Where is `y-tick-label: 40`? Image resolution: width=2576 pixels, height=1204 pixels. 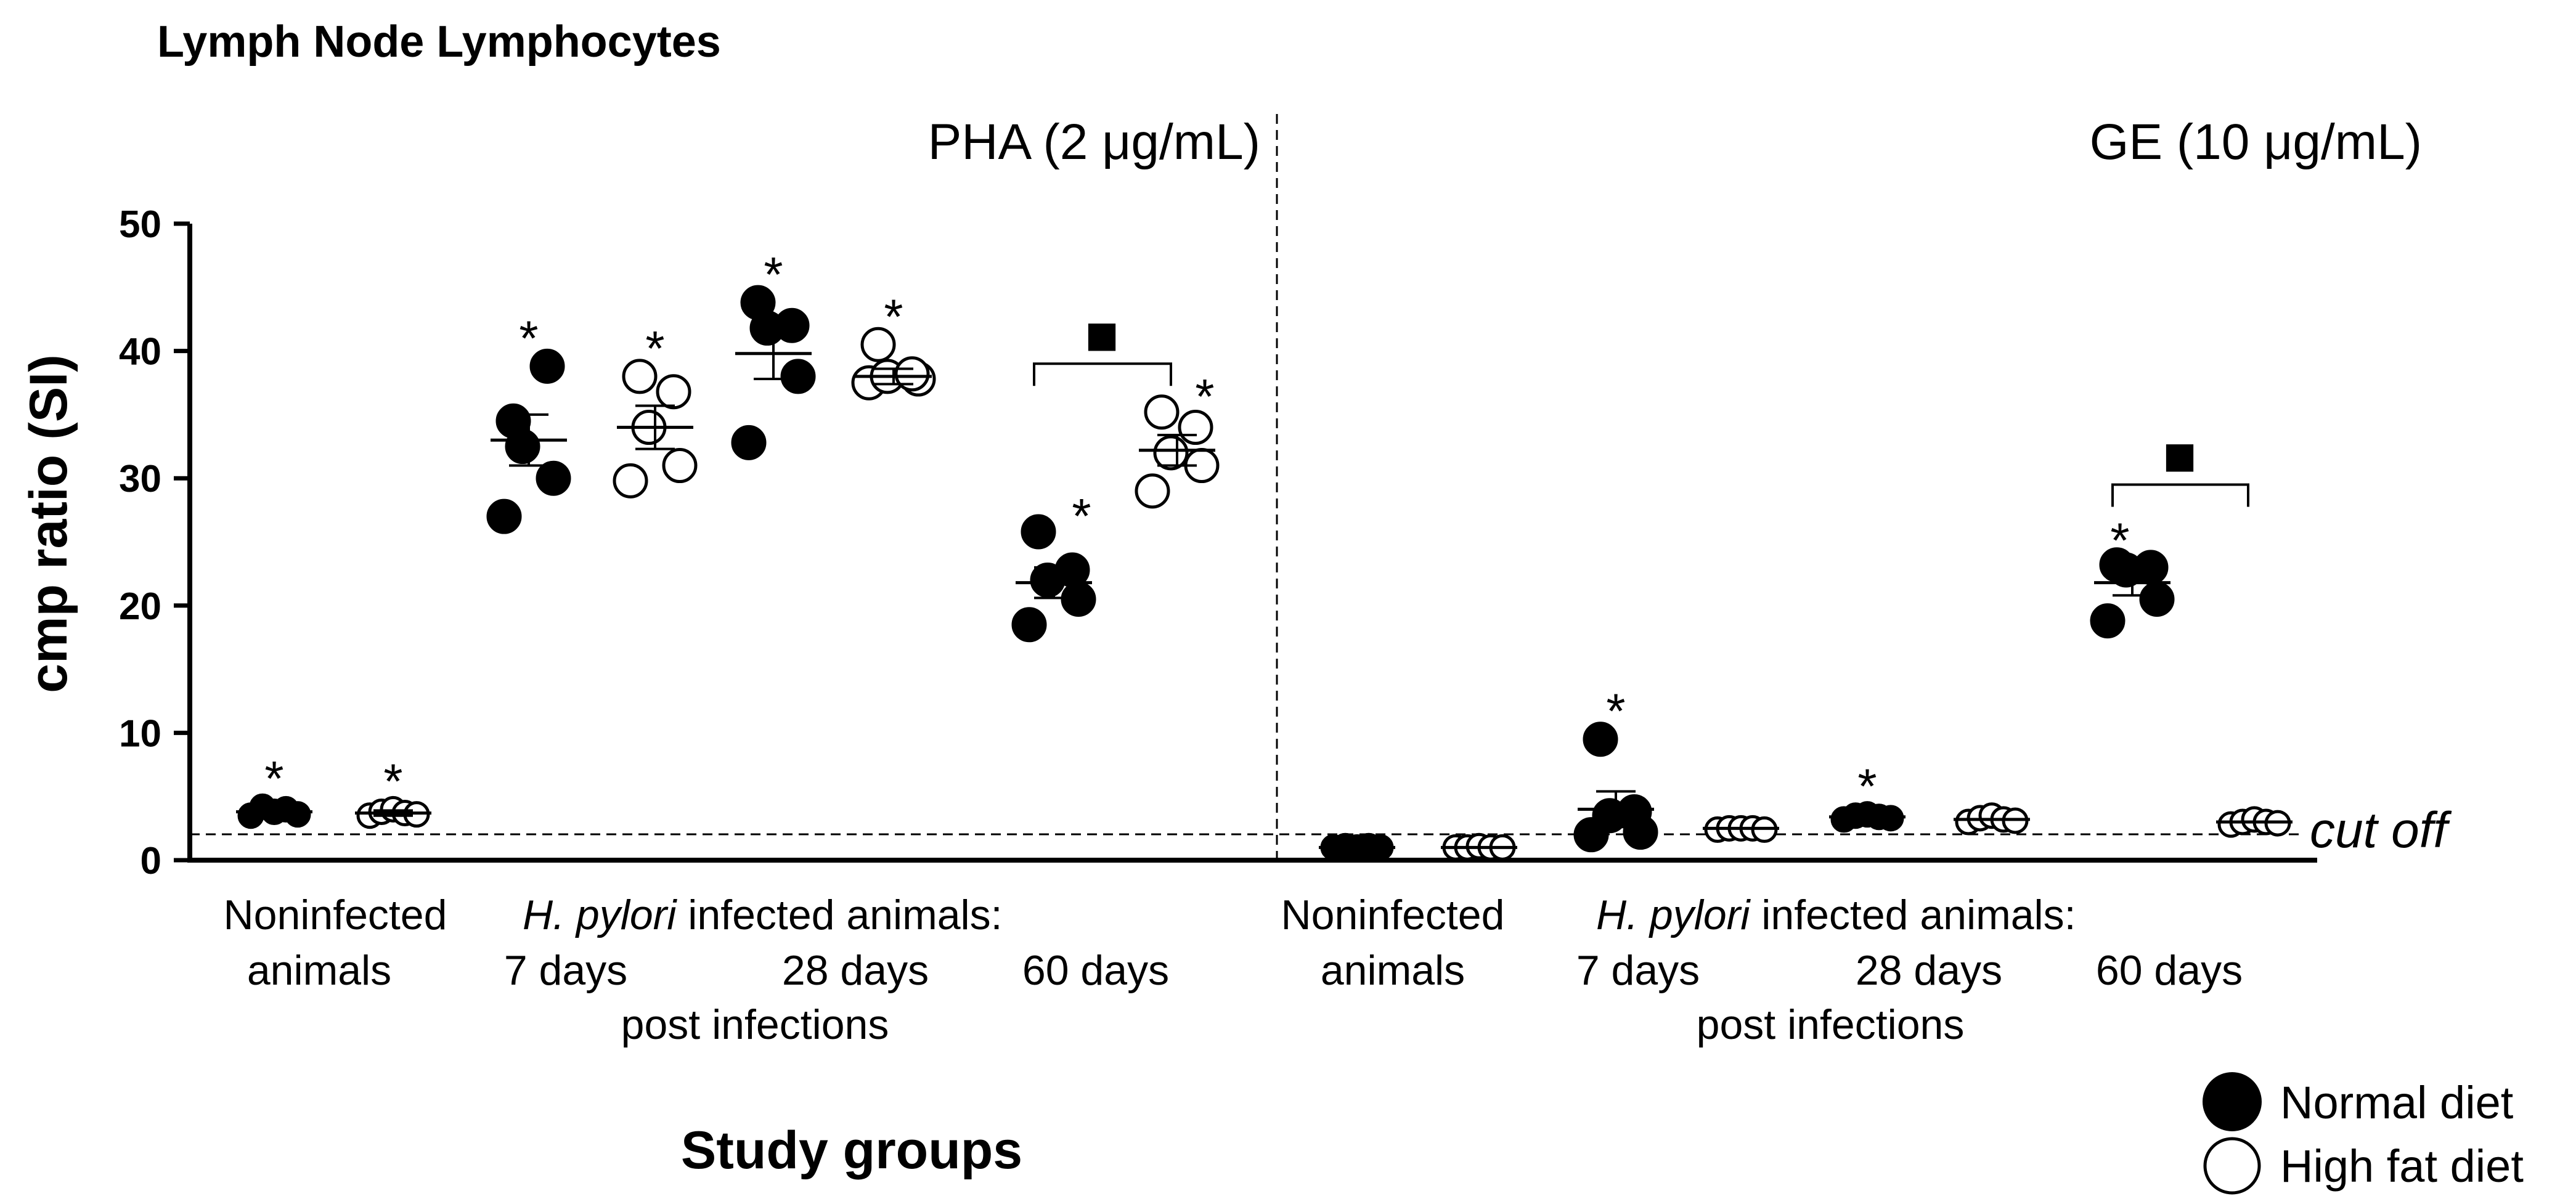 y-tick-label: 40 is located at coordinates (140, 352).